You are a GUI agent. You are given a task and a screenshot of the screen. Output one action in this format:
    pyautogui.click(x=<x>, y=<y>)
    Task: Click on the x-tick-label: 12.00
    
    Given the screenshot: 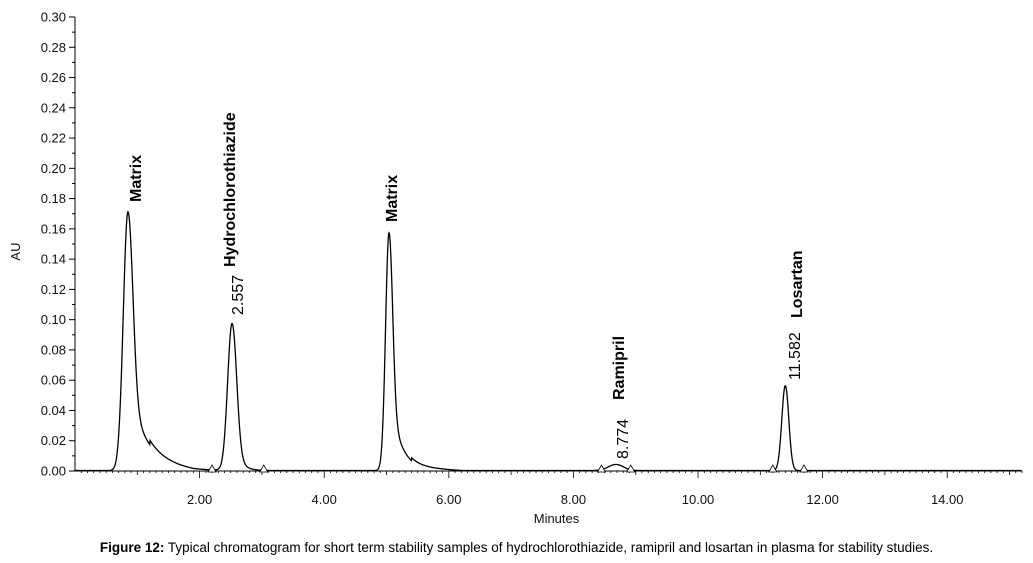 What is the action you would take?
    pyautogui.click(x=822, y=499)
    